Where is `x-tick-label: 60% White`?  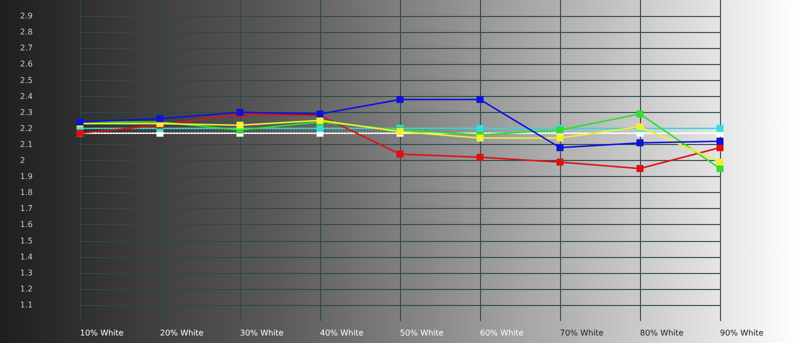
x-tick-label: 60% White is located at coordinates (502, 333).